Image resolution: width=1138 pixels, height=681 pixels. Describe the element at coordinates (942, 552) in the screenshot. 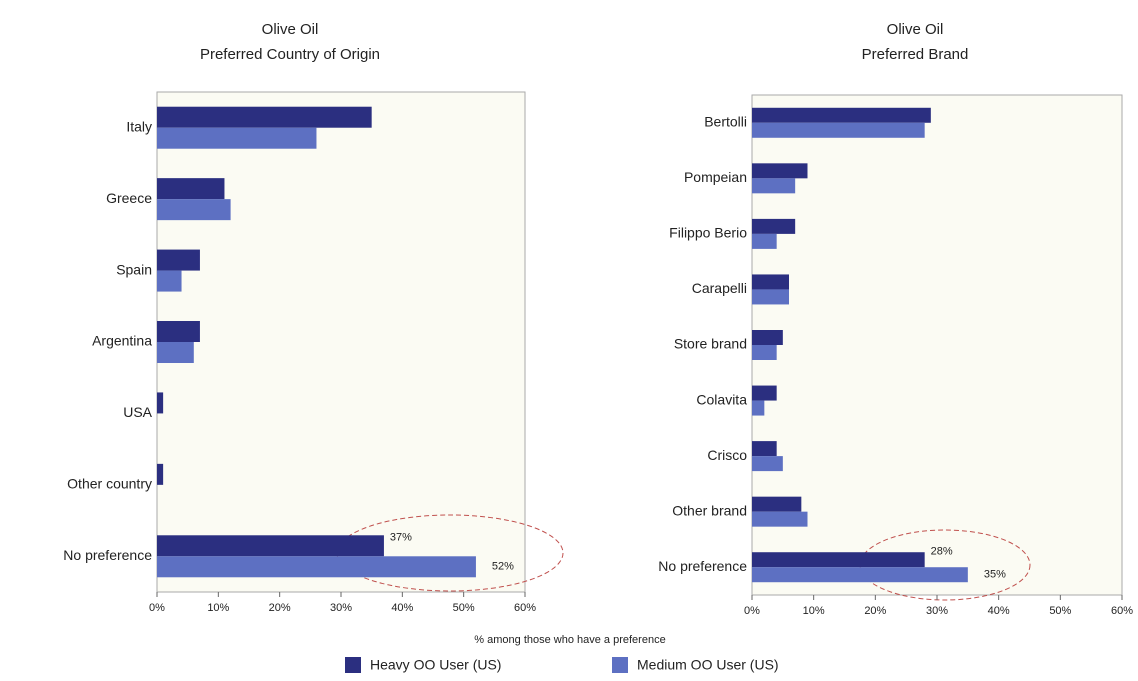

I see `value-label: 28%` at that location.